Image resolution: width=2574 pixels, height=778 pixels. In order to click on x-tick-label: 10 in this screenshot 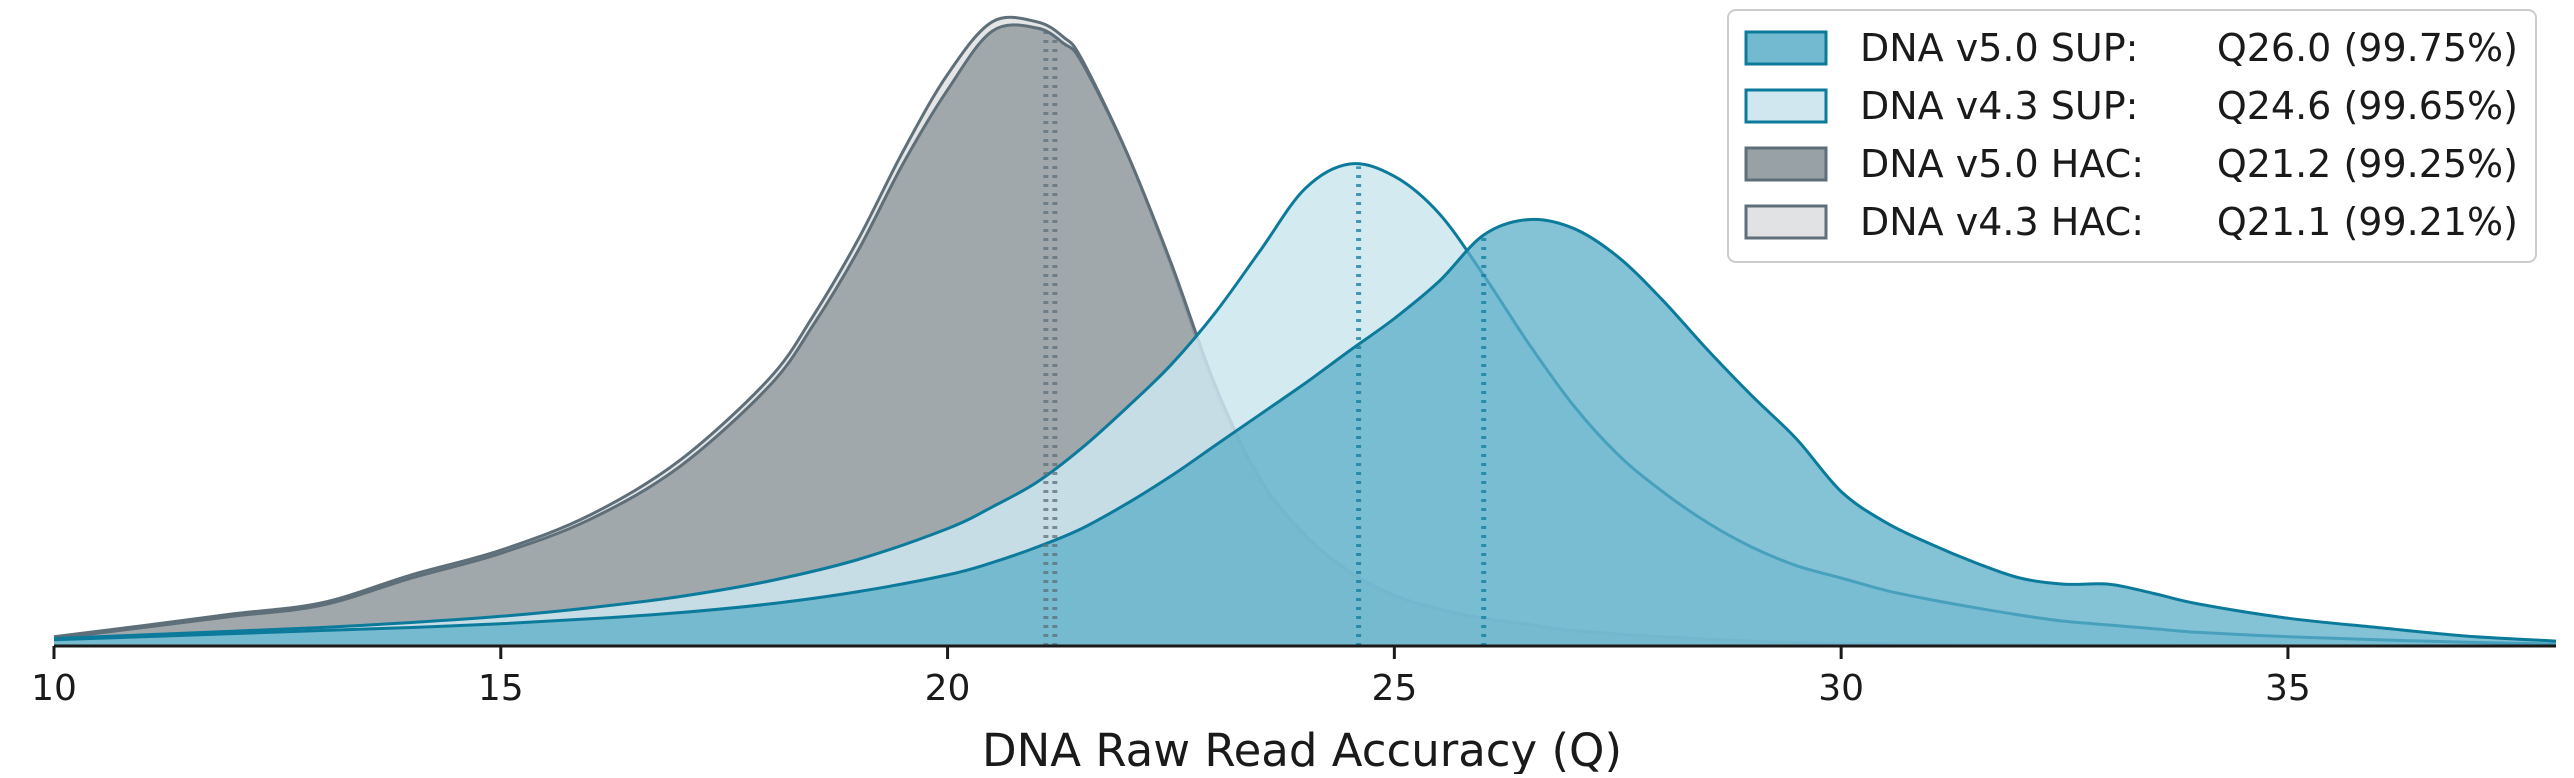, I will do `click(54, 688)`.